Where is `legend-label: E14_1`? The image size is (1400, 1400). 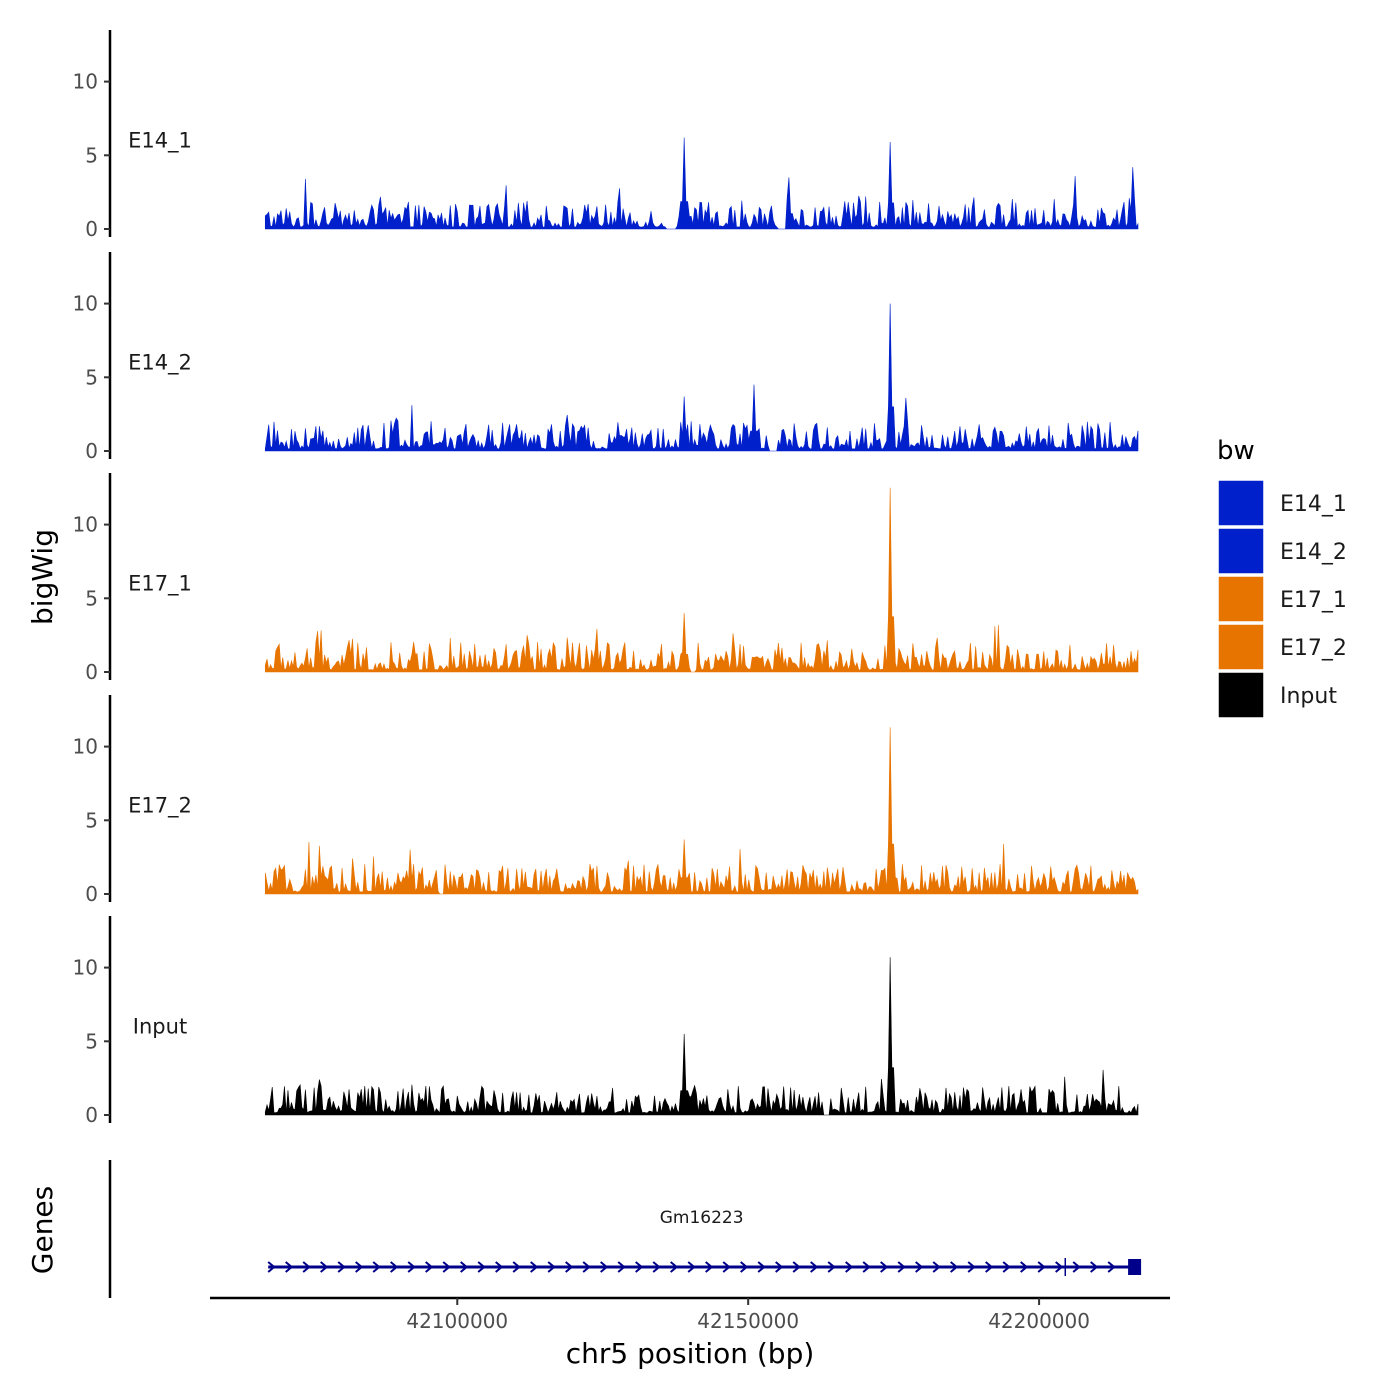 legend-label: E14_1 is located at coordinates (1313, 504).